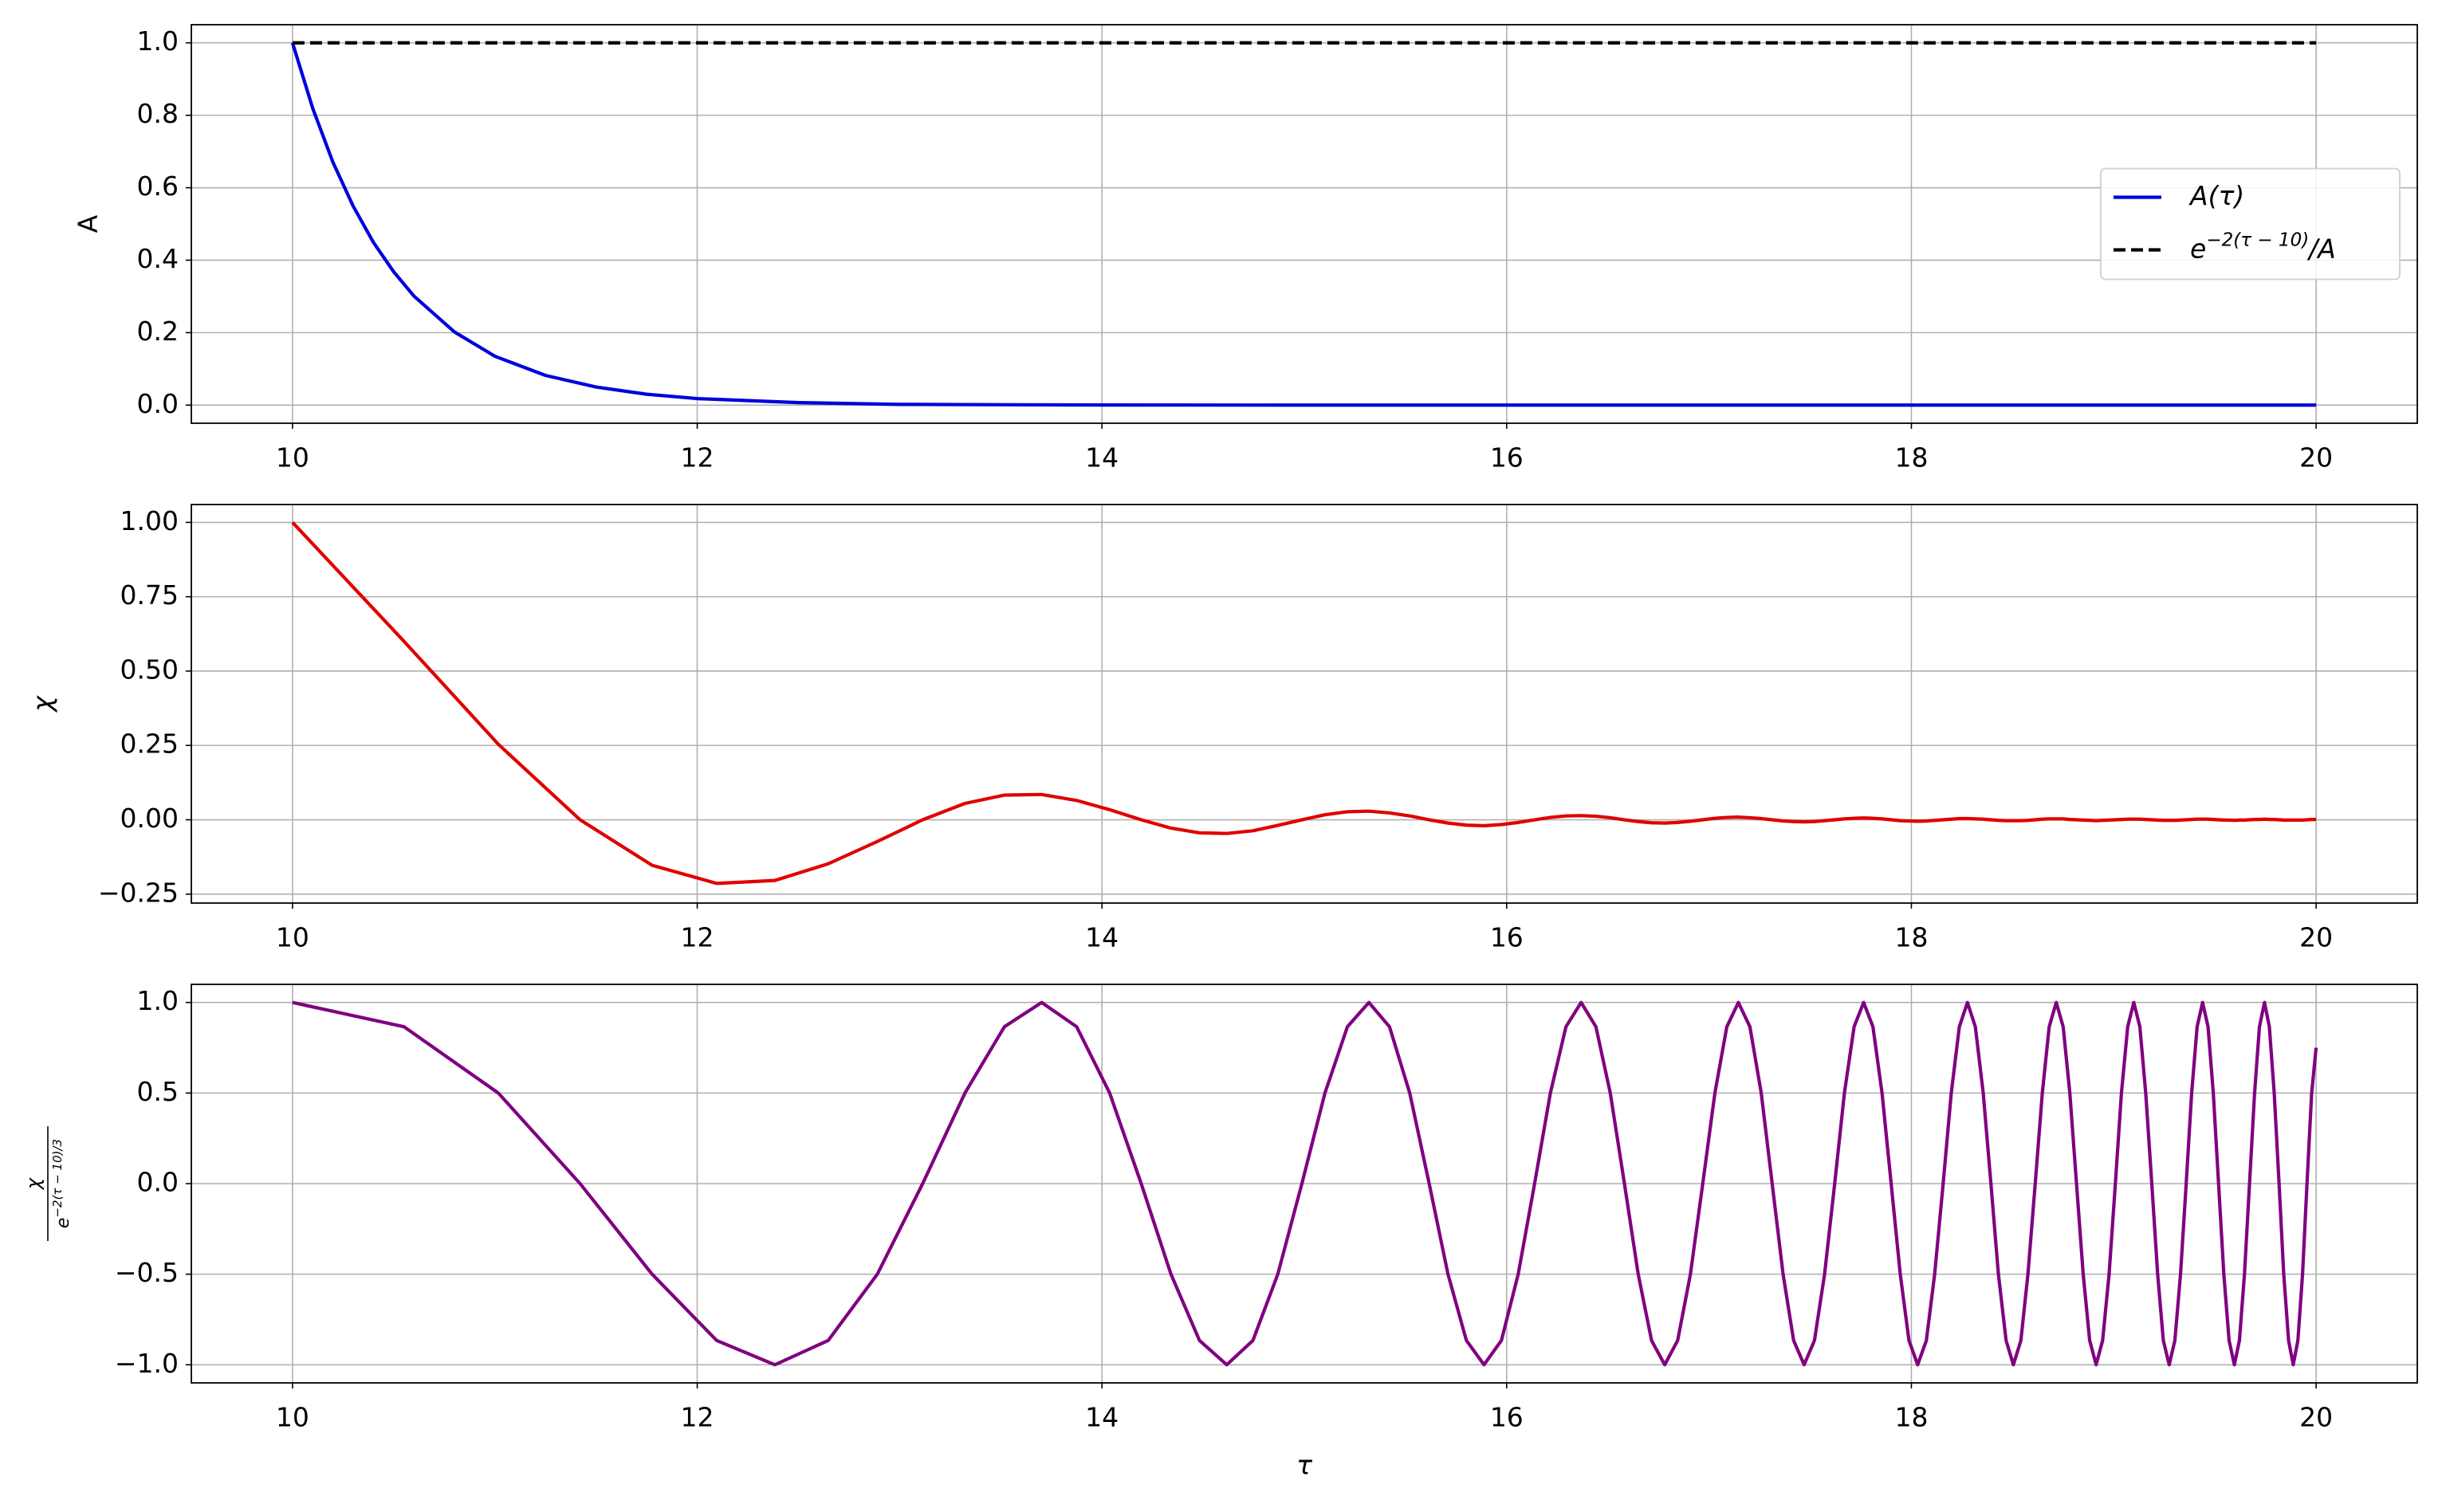 This screenshot has height=1512, width=2442. I want to click on y-tick-label: −0.5, so click(147, 1272).